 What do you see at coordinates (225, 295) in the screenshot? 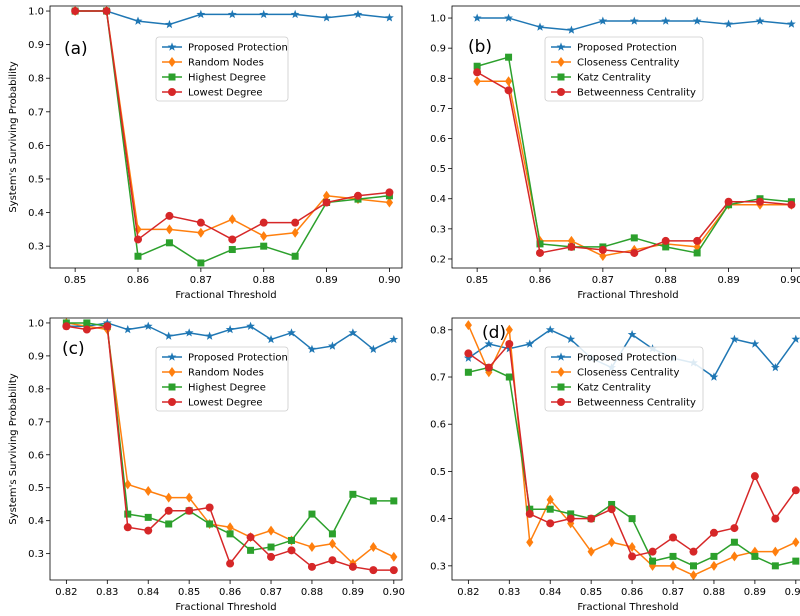
I see `x-axis-label: Fractional Threshold` at bounding box center [225, 295].